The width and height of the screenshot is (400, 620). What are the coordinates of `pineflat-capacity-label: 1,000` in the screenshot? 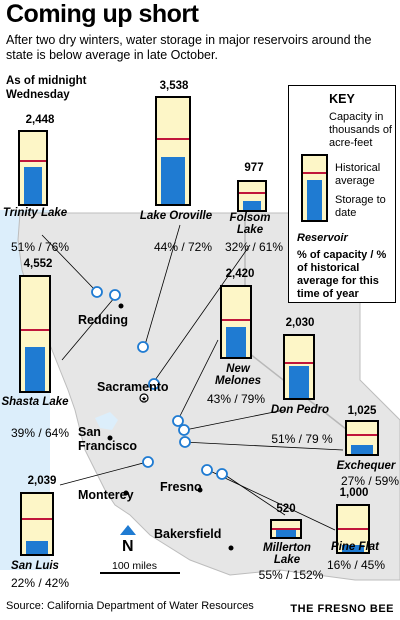 It's located at (354, 493).